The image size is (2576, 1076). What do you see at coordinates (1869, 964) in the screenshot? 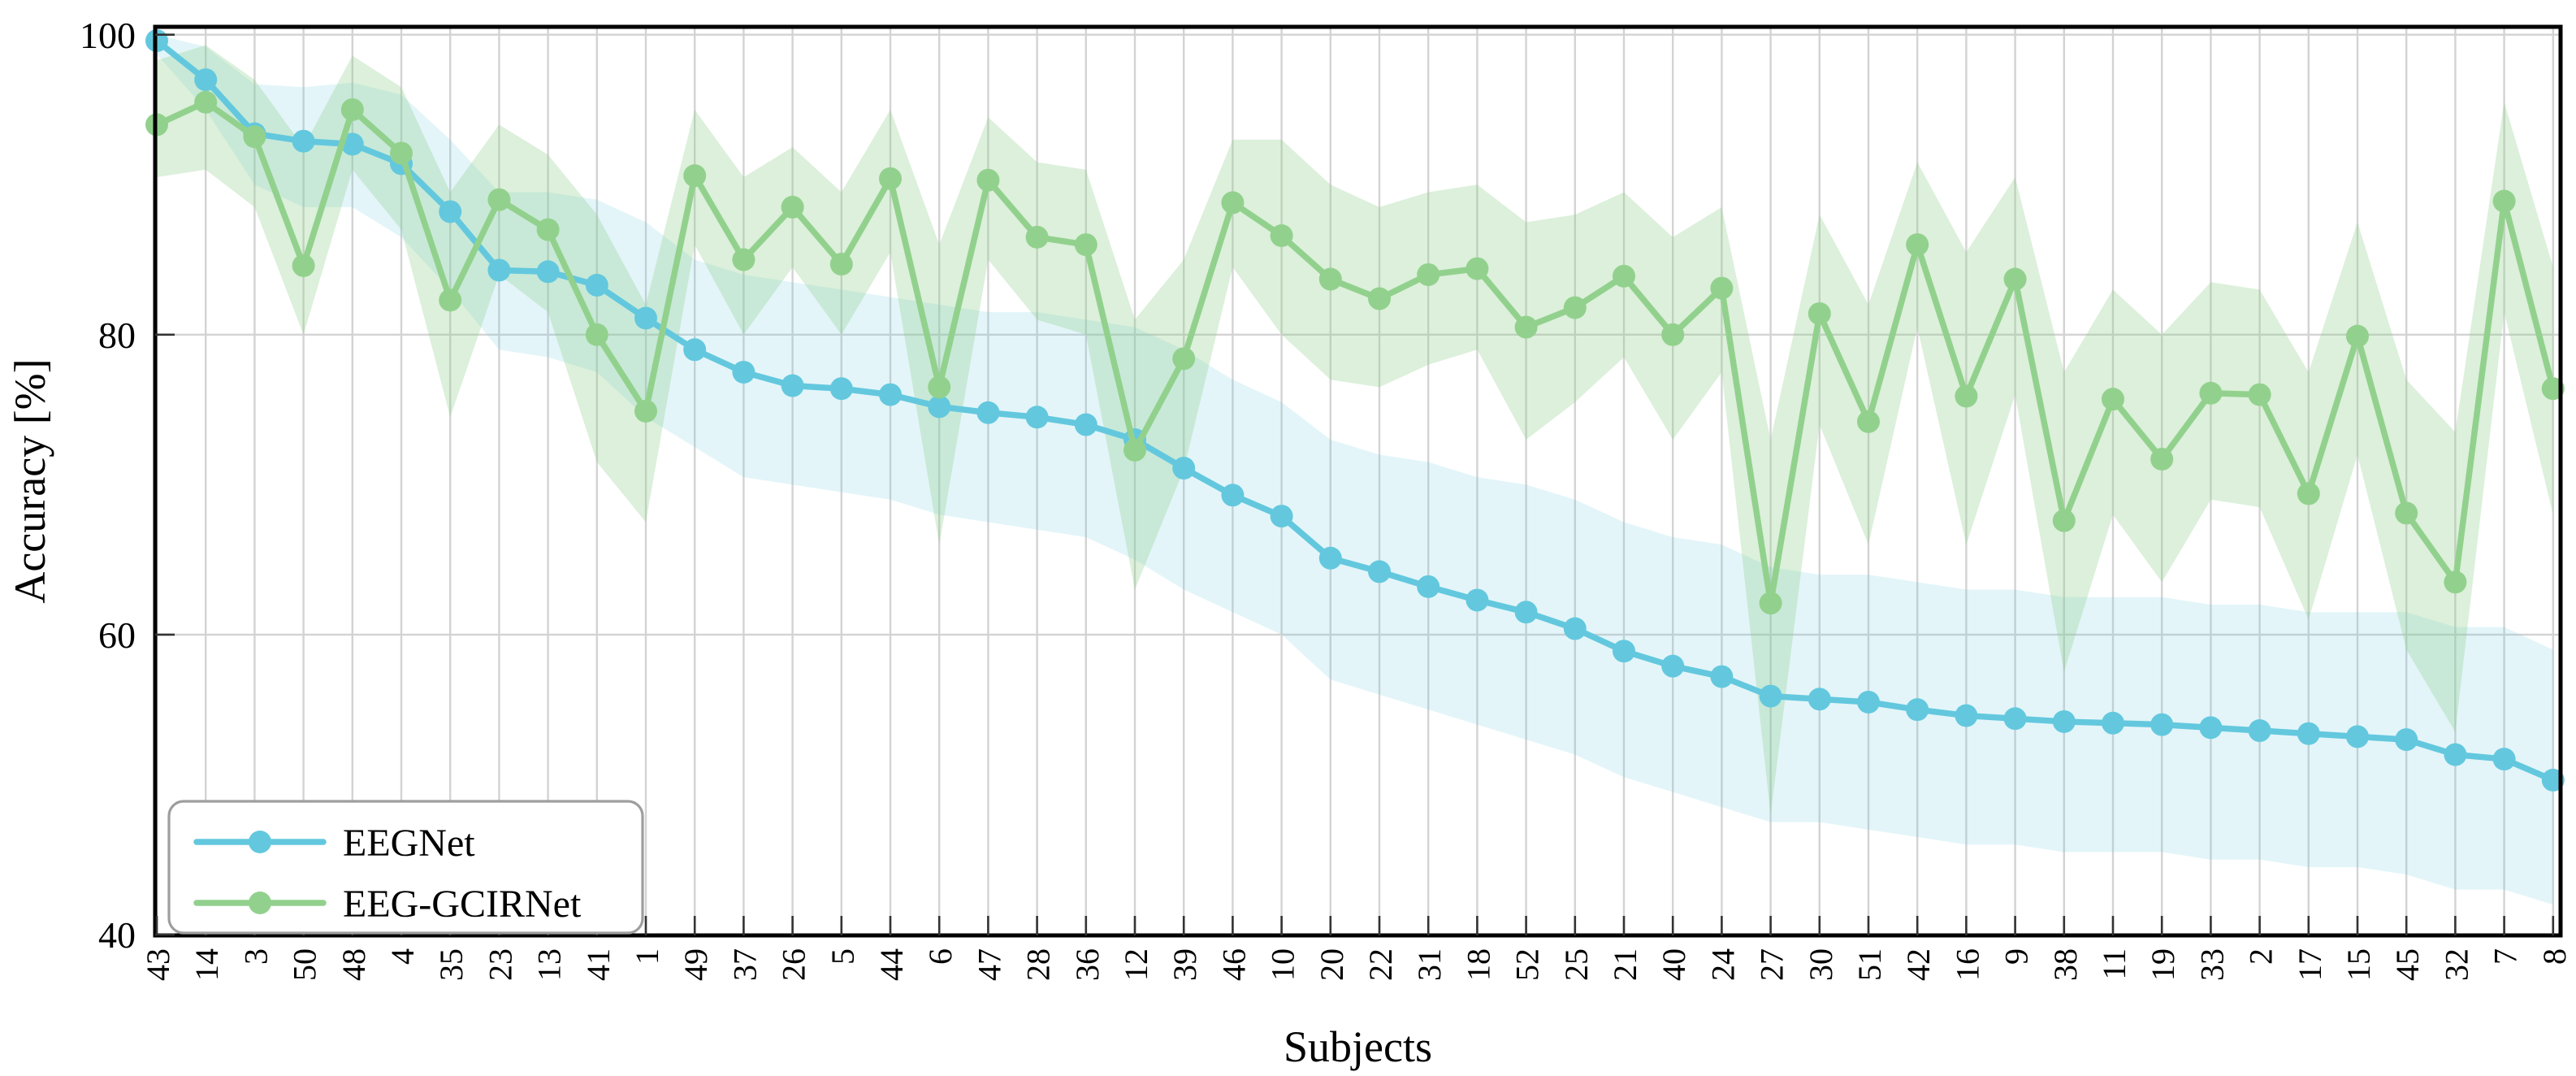
I see `x-tick-label: 51` at bounding box center [1869, 964].